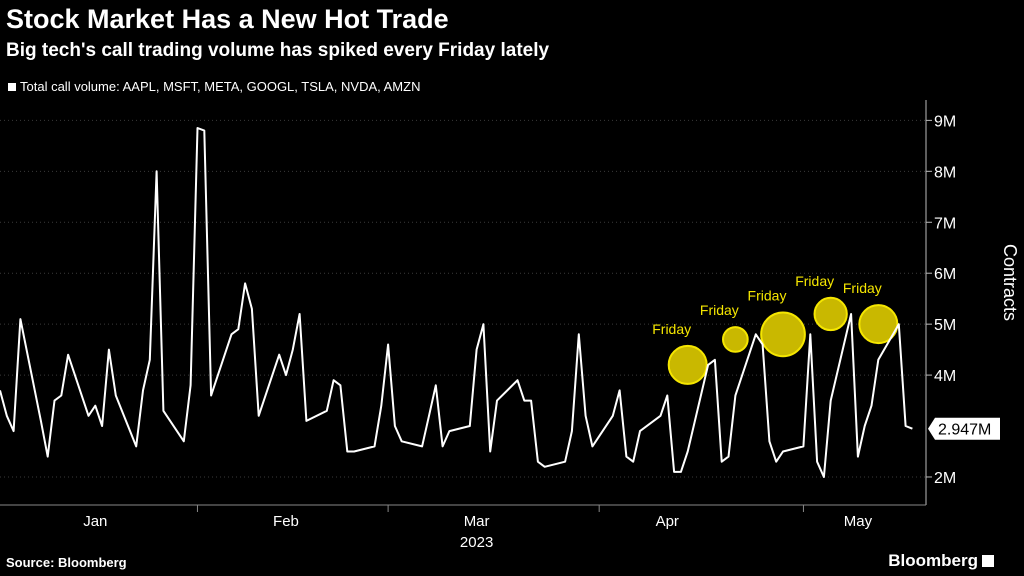 The width and height of the screenshot is (1024, 576). Describe the element at coordinates (12, 86) in the screenshot. I see `legend-swatch` at that location.